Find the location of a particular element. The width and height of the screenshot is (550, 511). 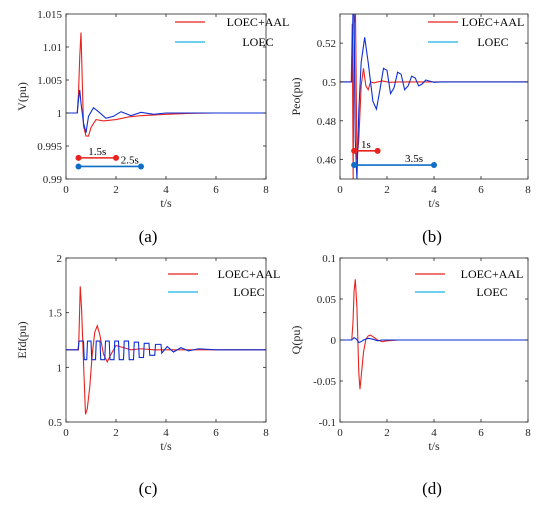

y-axis-label: V(pu) is located at coordinates (22, 96).